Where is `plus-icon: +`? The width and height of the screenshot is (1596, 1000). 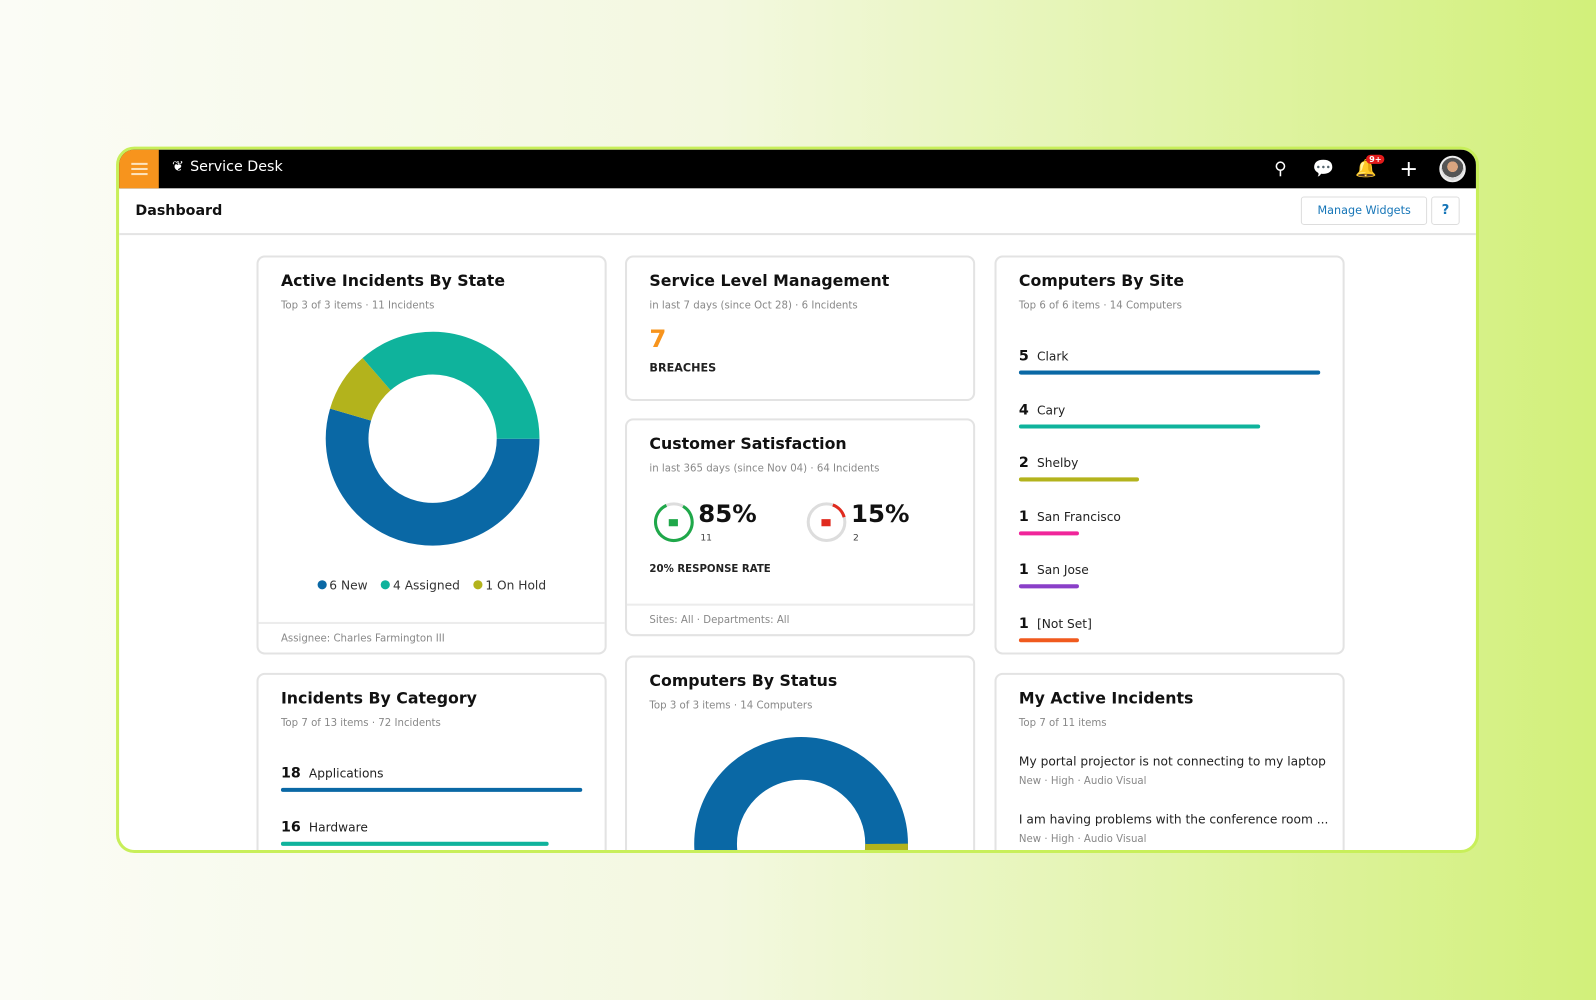
plus-icon: + is located at coordinates (1409, 169).